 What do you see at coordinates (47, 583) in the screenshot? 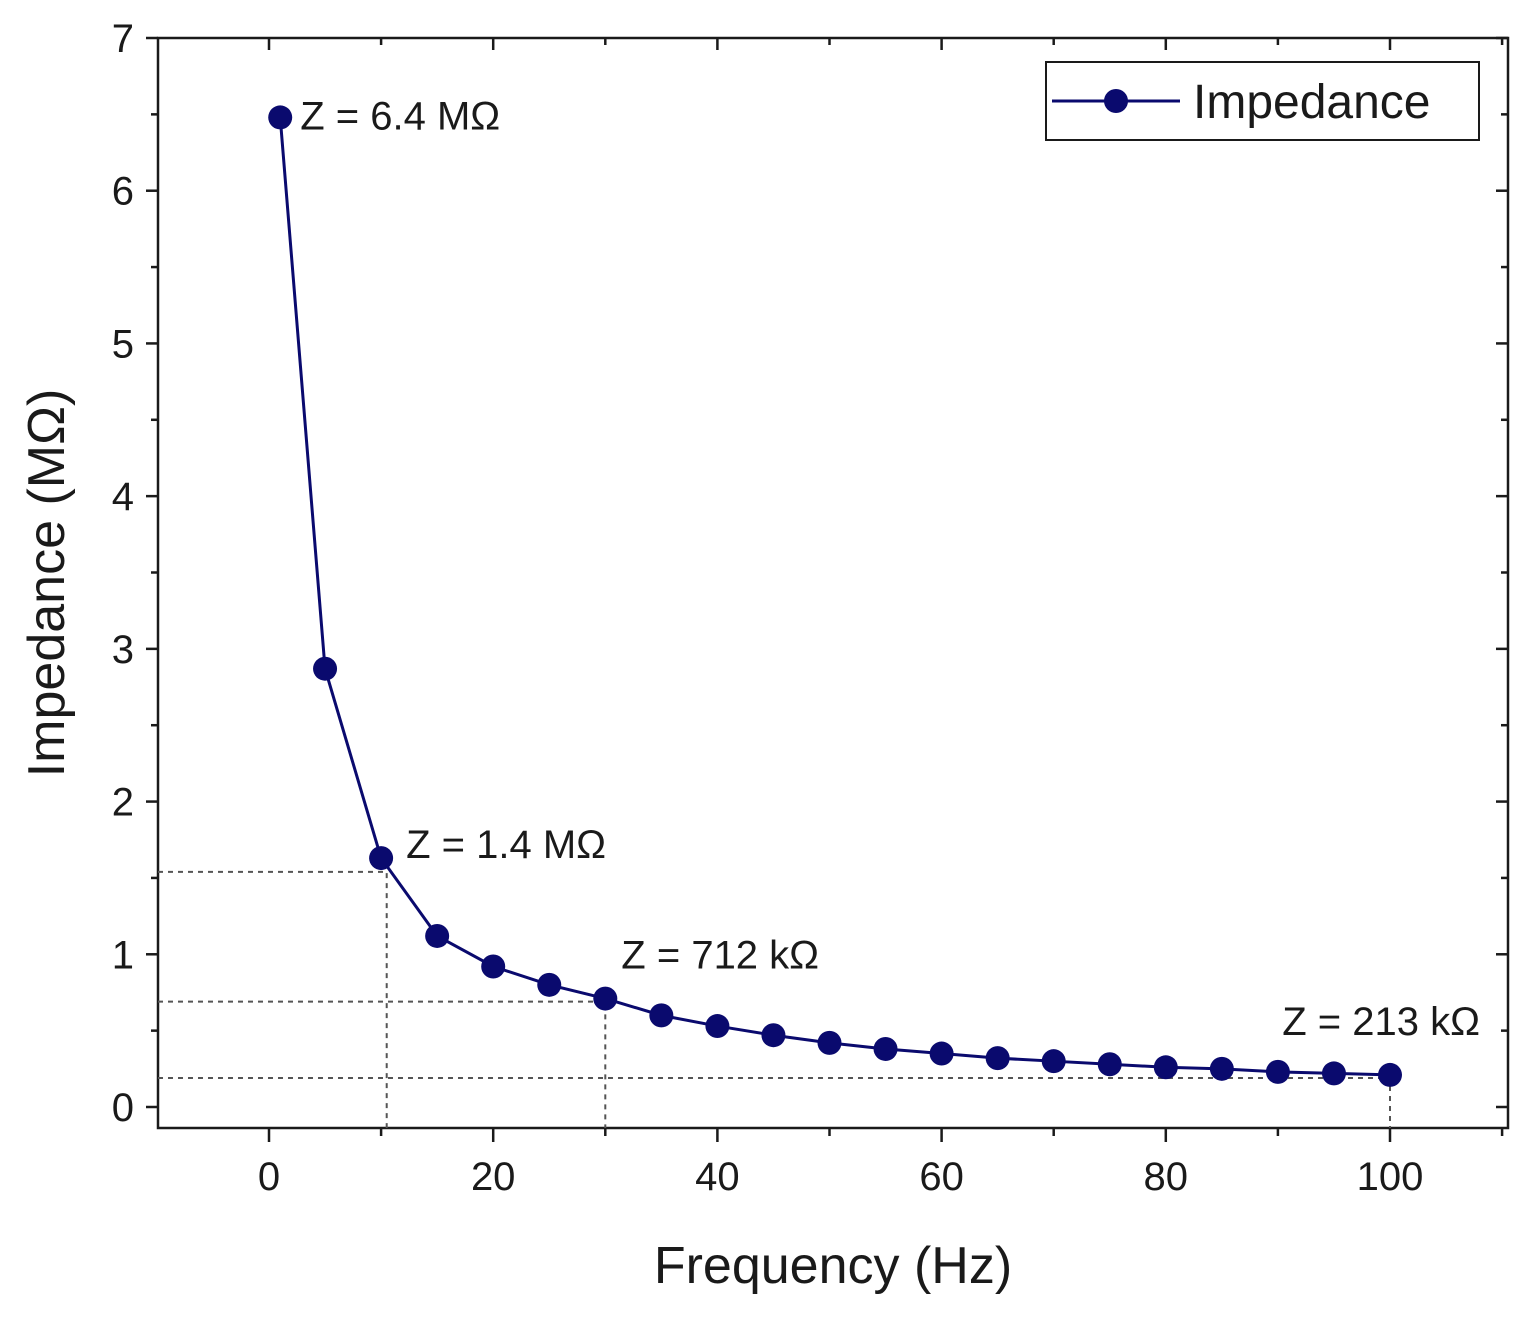
I see `y-axis-title: Impedance (MΩ)` at bounding box center [47, 583].